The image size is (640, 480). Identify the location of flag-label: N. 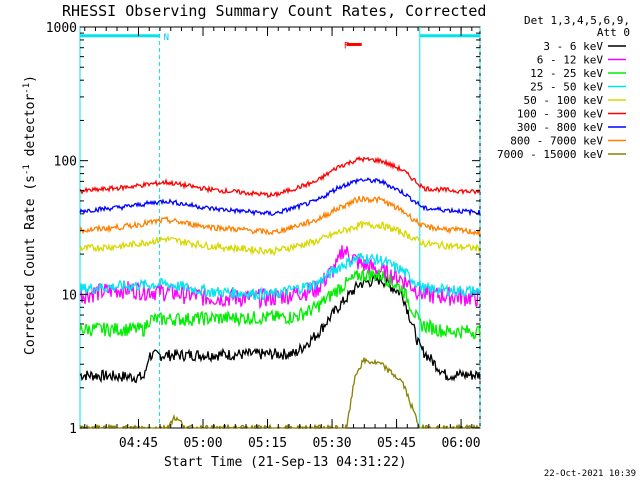
(166, 38).